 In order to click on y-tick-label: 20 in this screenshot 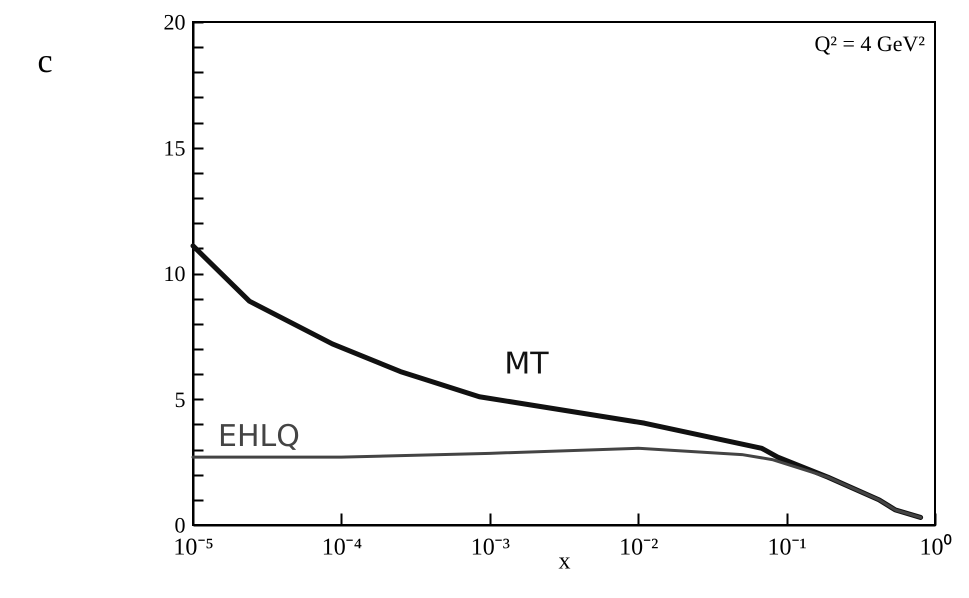, I will do `click(175, 22)`.